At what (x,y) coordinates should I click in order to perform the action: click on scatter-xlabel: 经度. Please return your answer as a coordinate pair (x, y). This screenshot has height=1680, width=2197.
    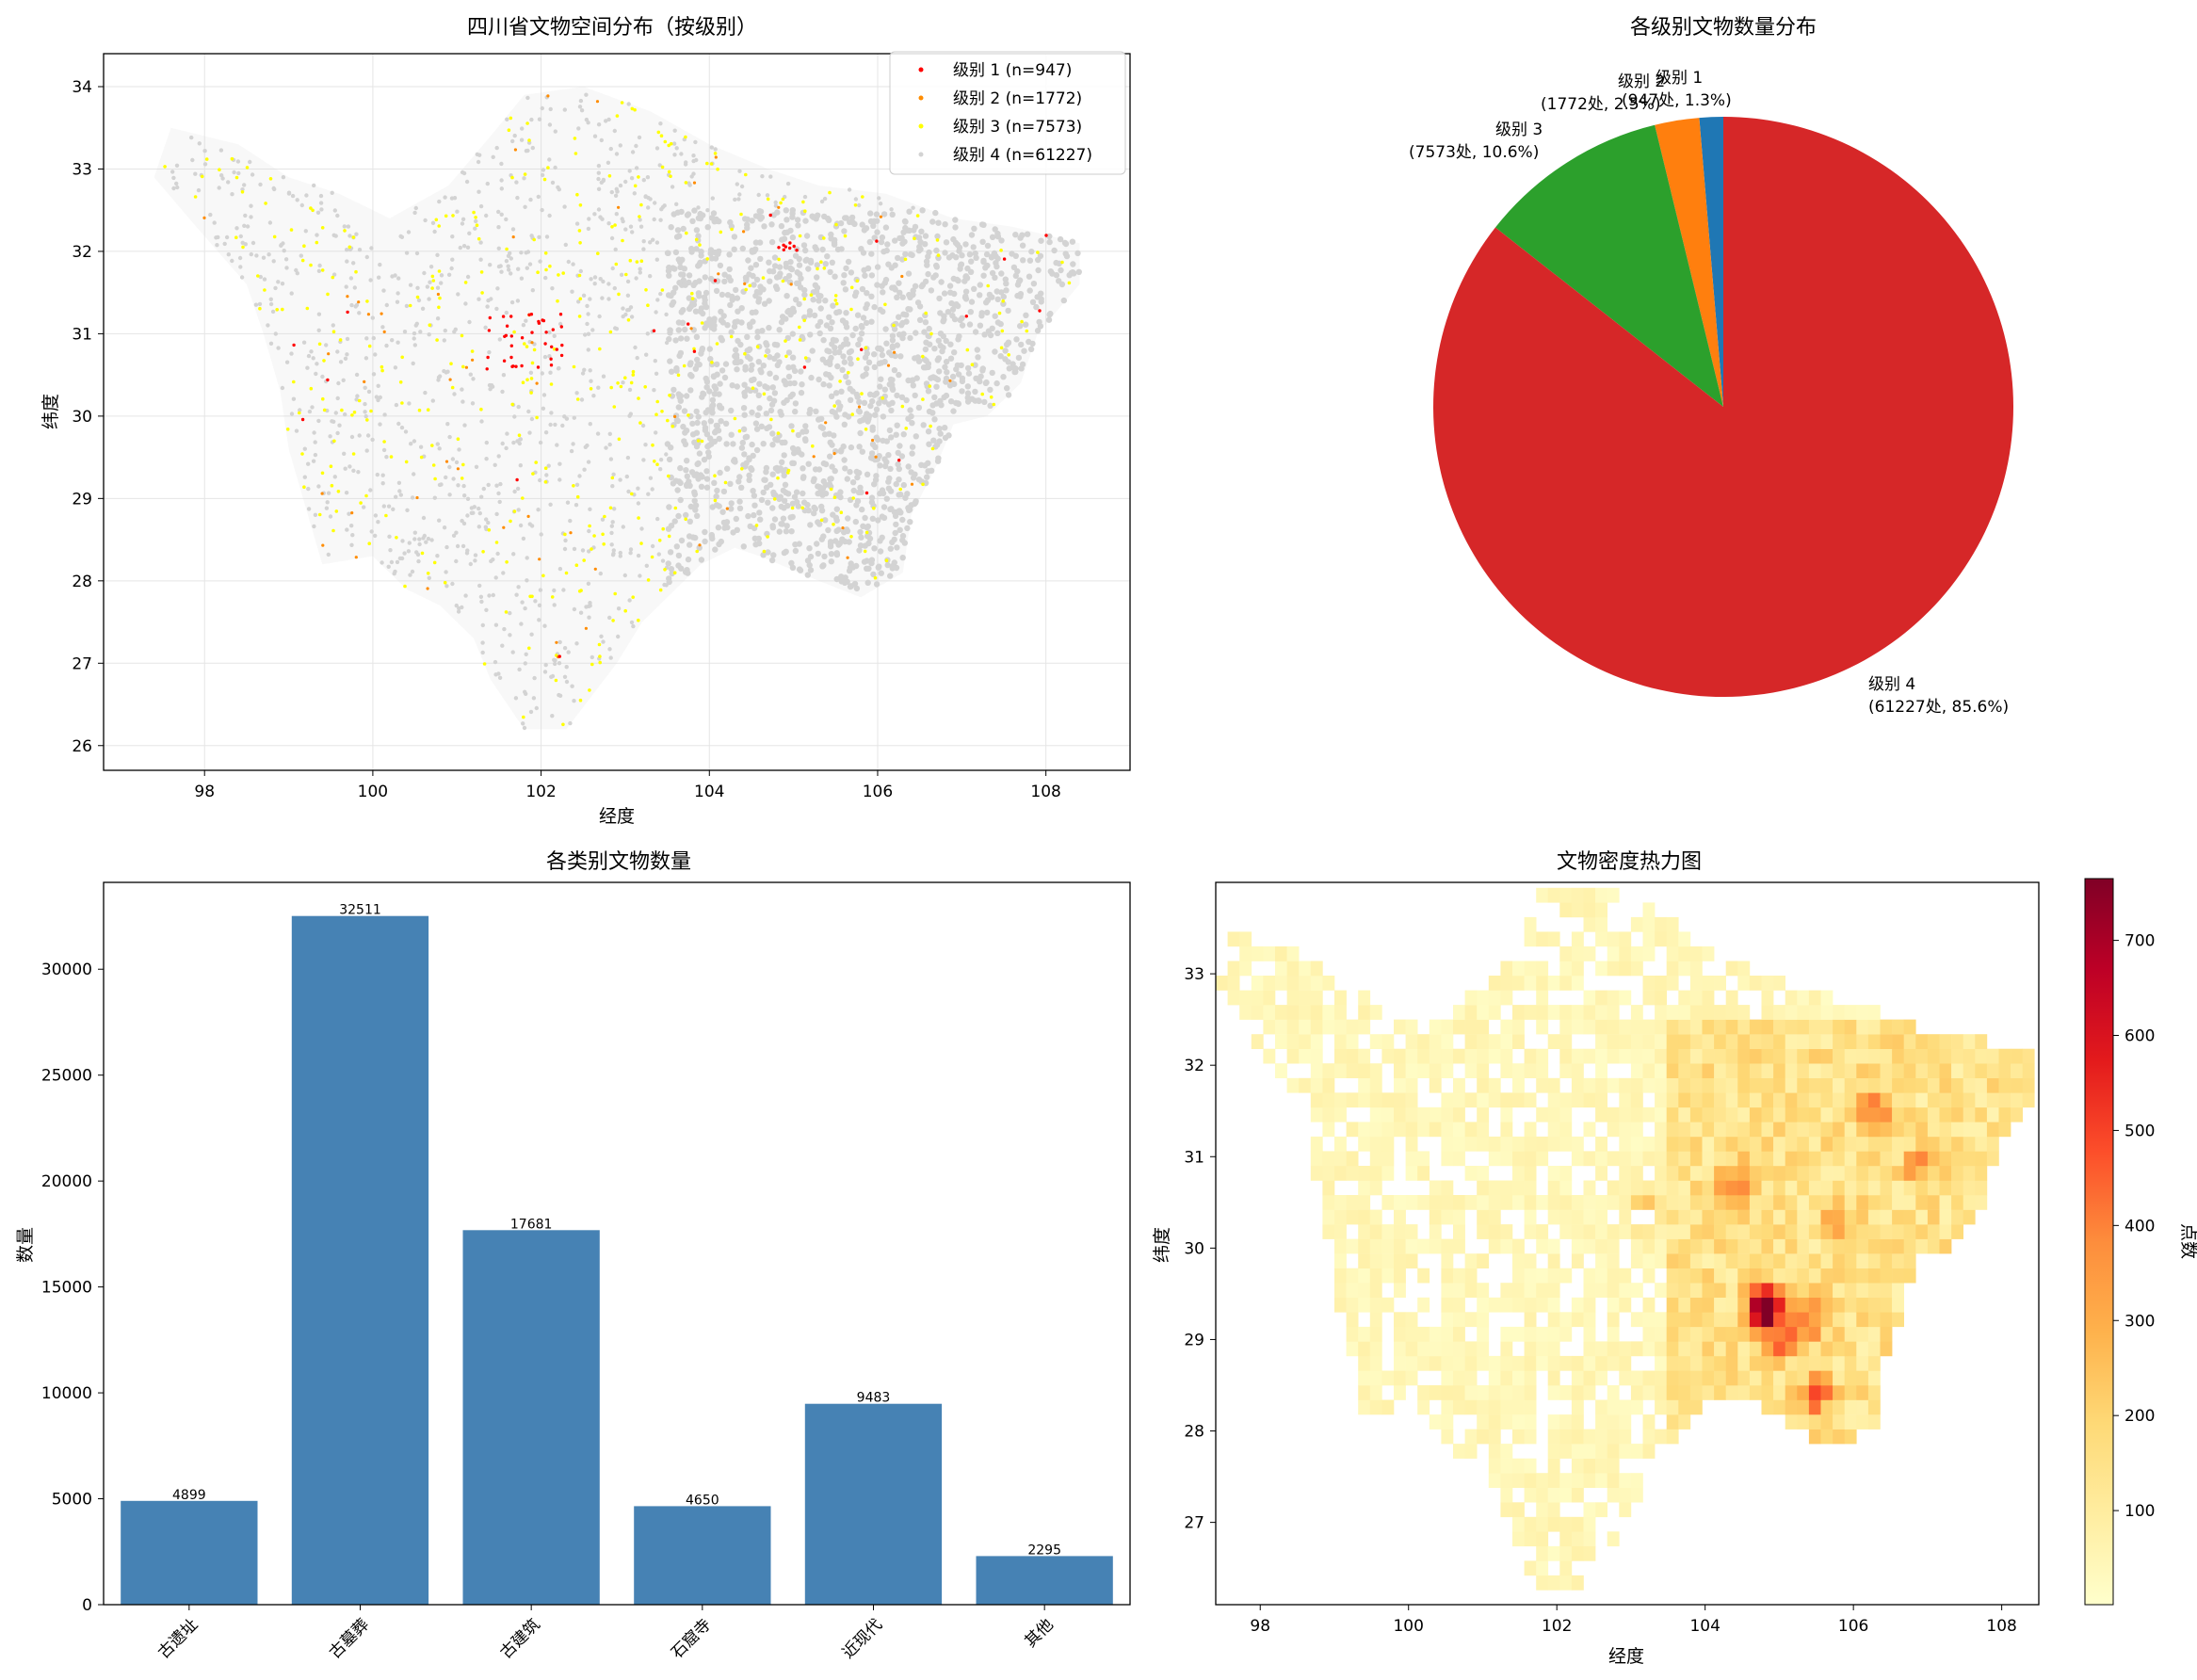
    Looking at the image, I should click on (617, 817).